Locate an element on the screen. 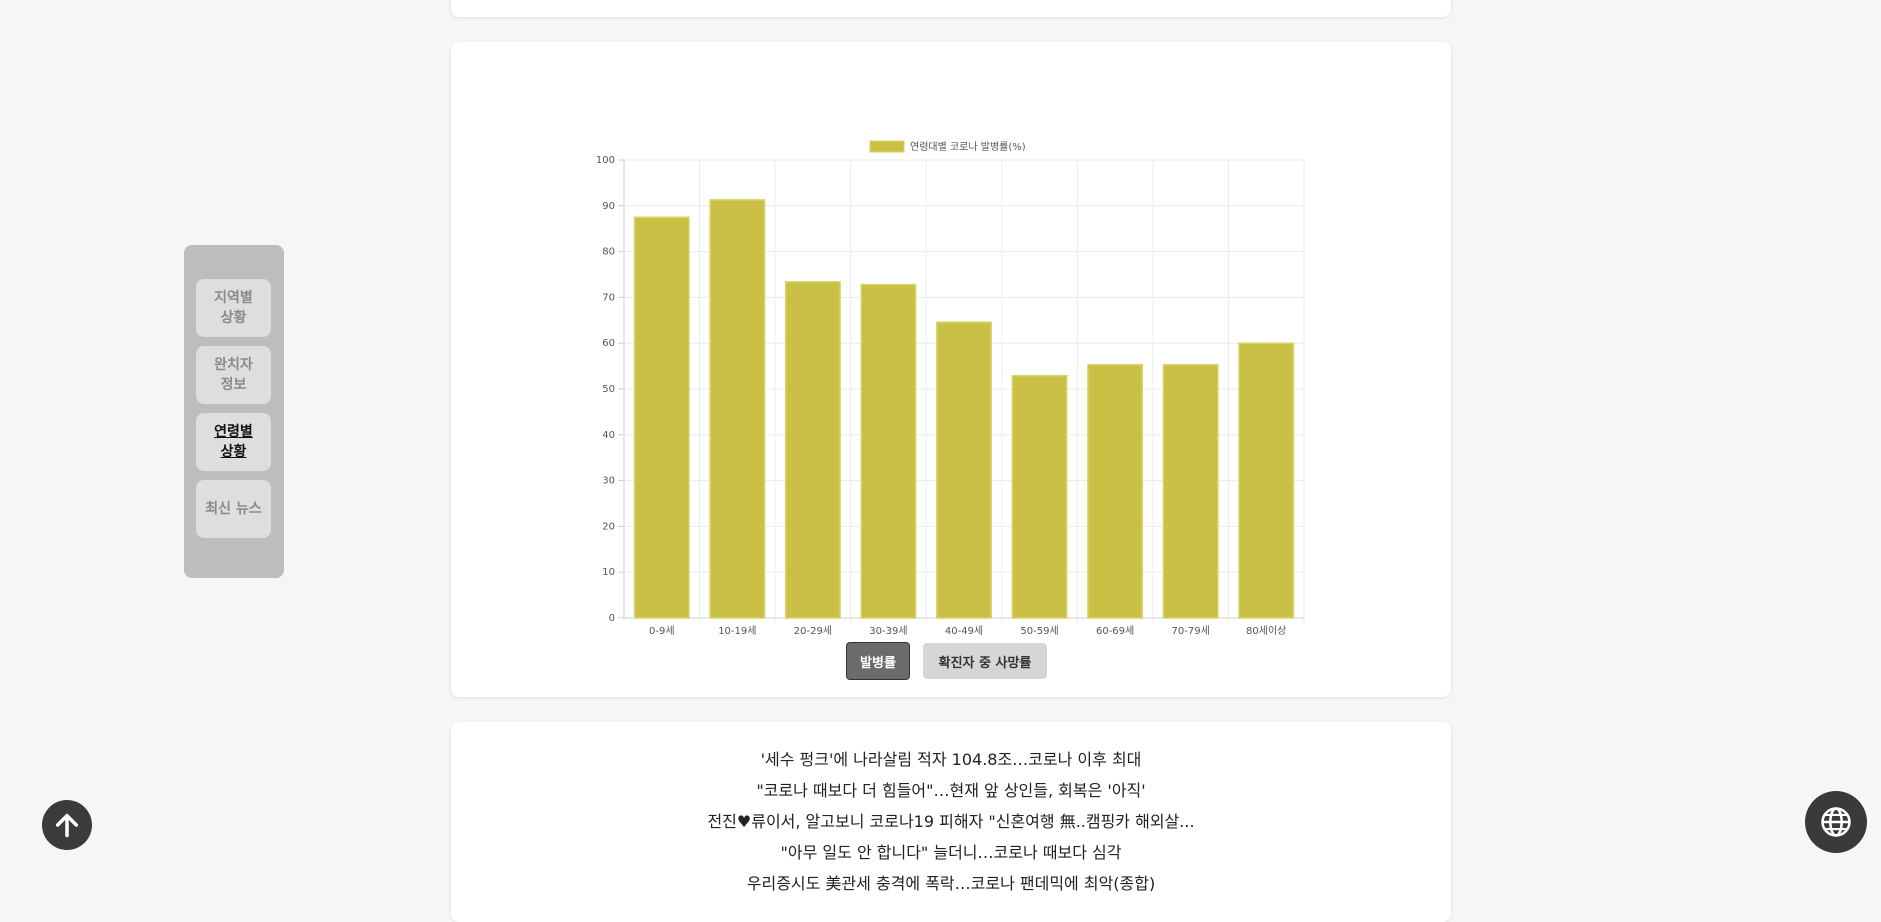 This screenshot has width=1881, height=922. y-tick-label: 50 is located at coordinates (608, 389).